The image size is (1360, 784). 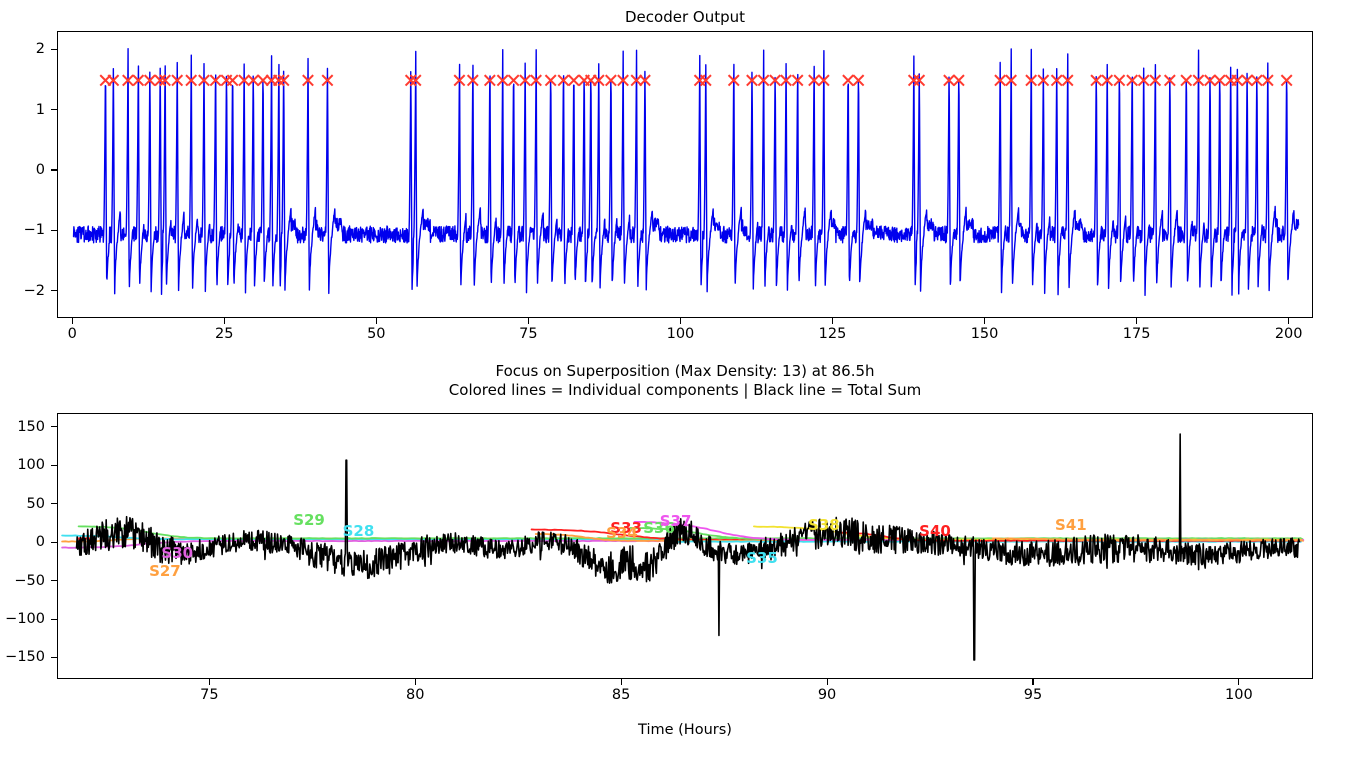 What do you see at coordinates (224, 334) in the screenshot?
I see `decoder-x-tick-label: 25` at bounding box center [224, 334].